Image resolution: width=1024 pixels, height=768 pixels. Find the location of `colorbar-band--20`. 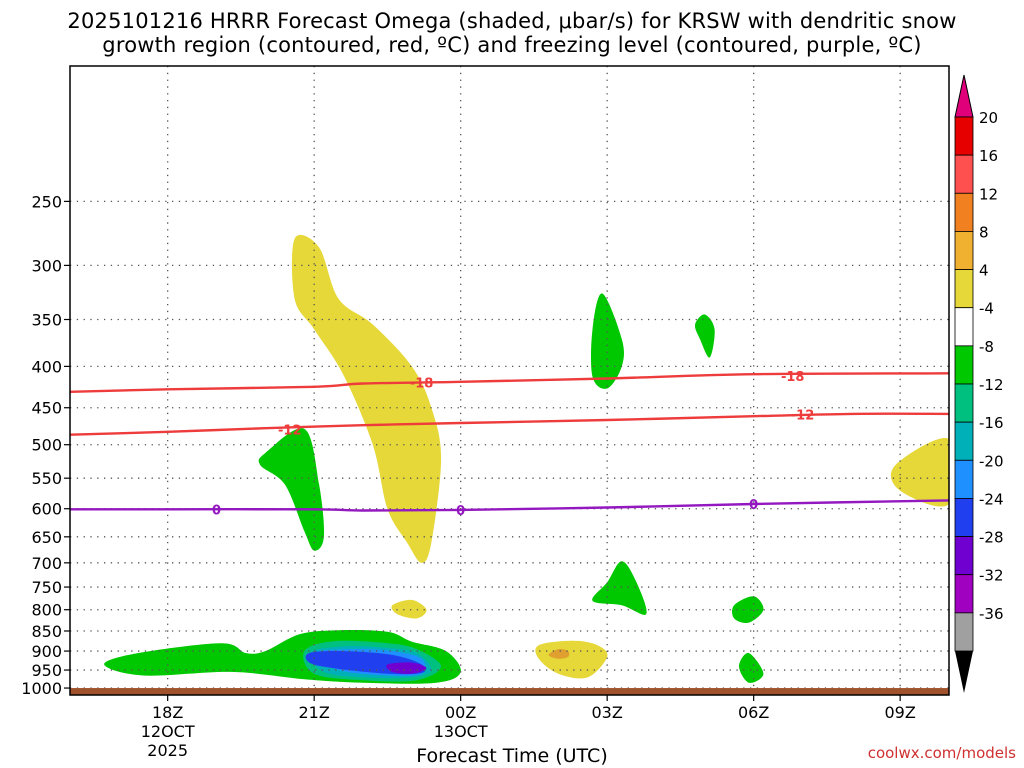

colorbar-band--20 is located at coordinates (964, 479).